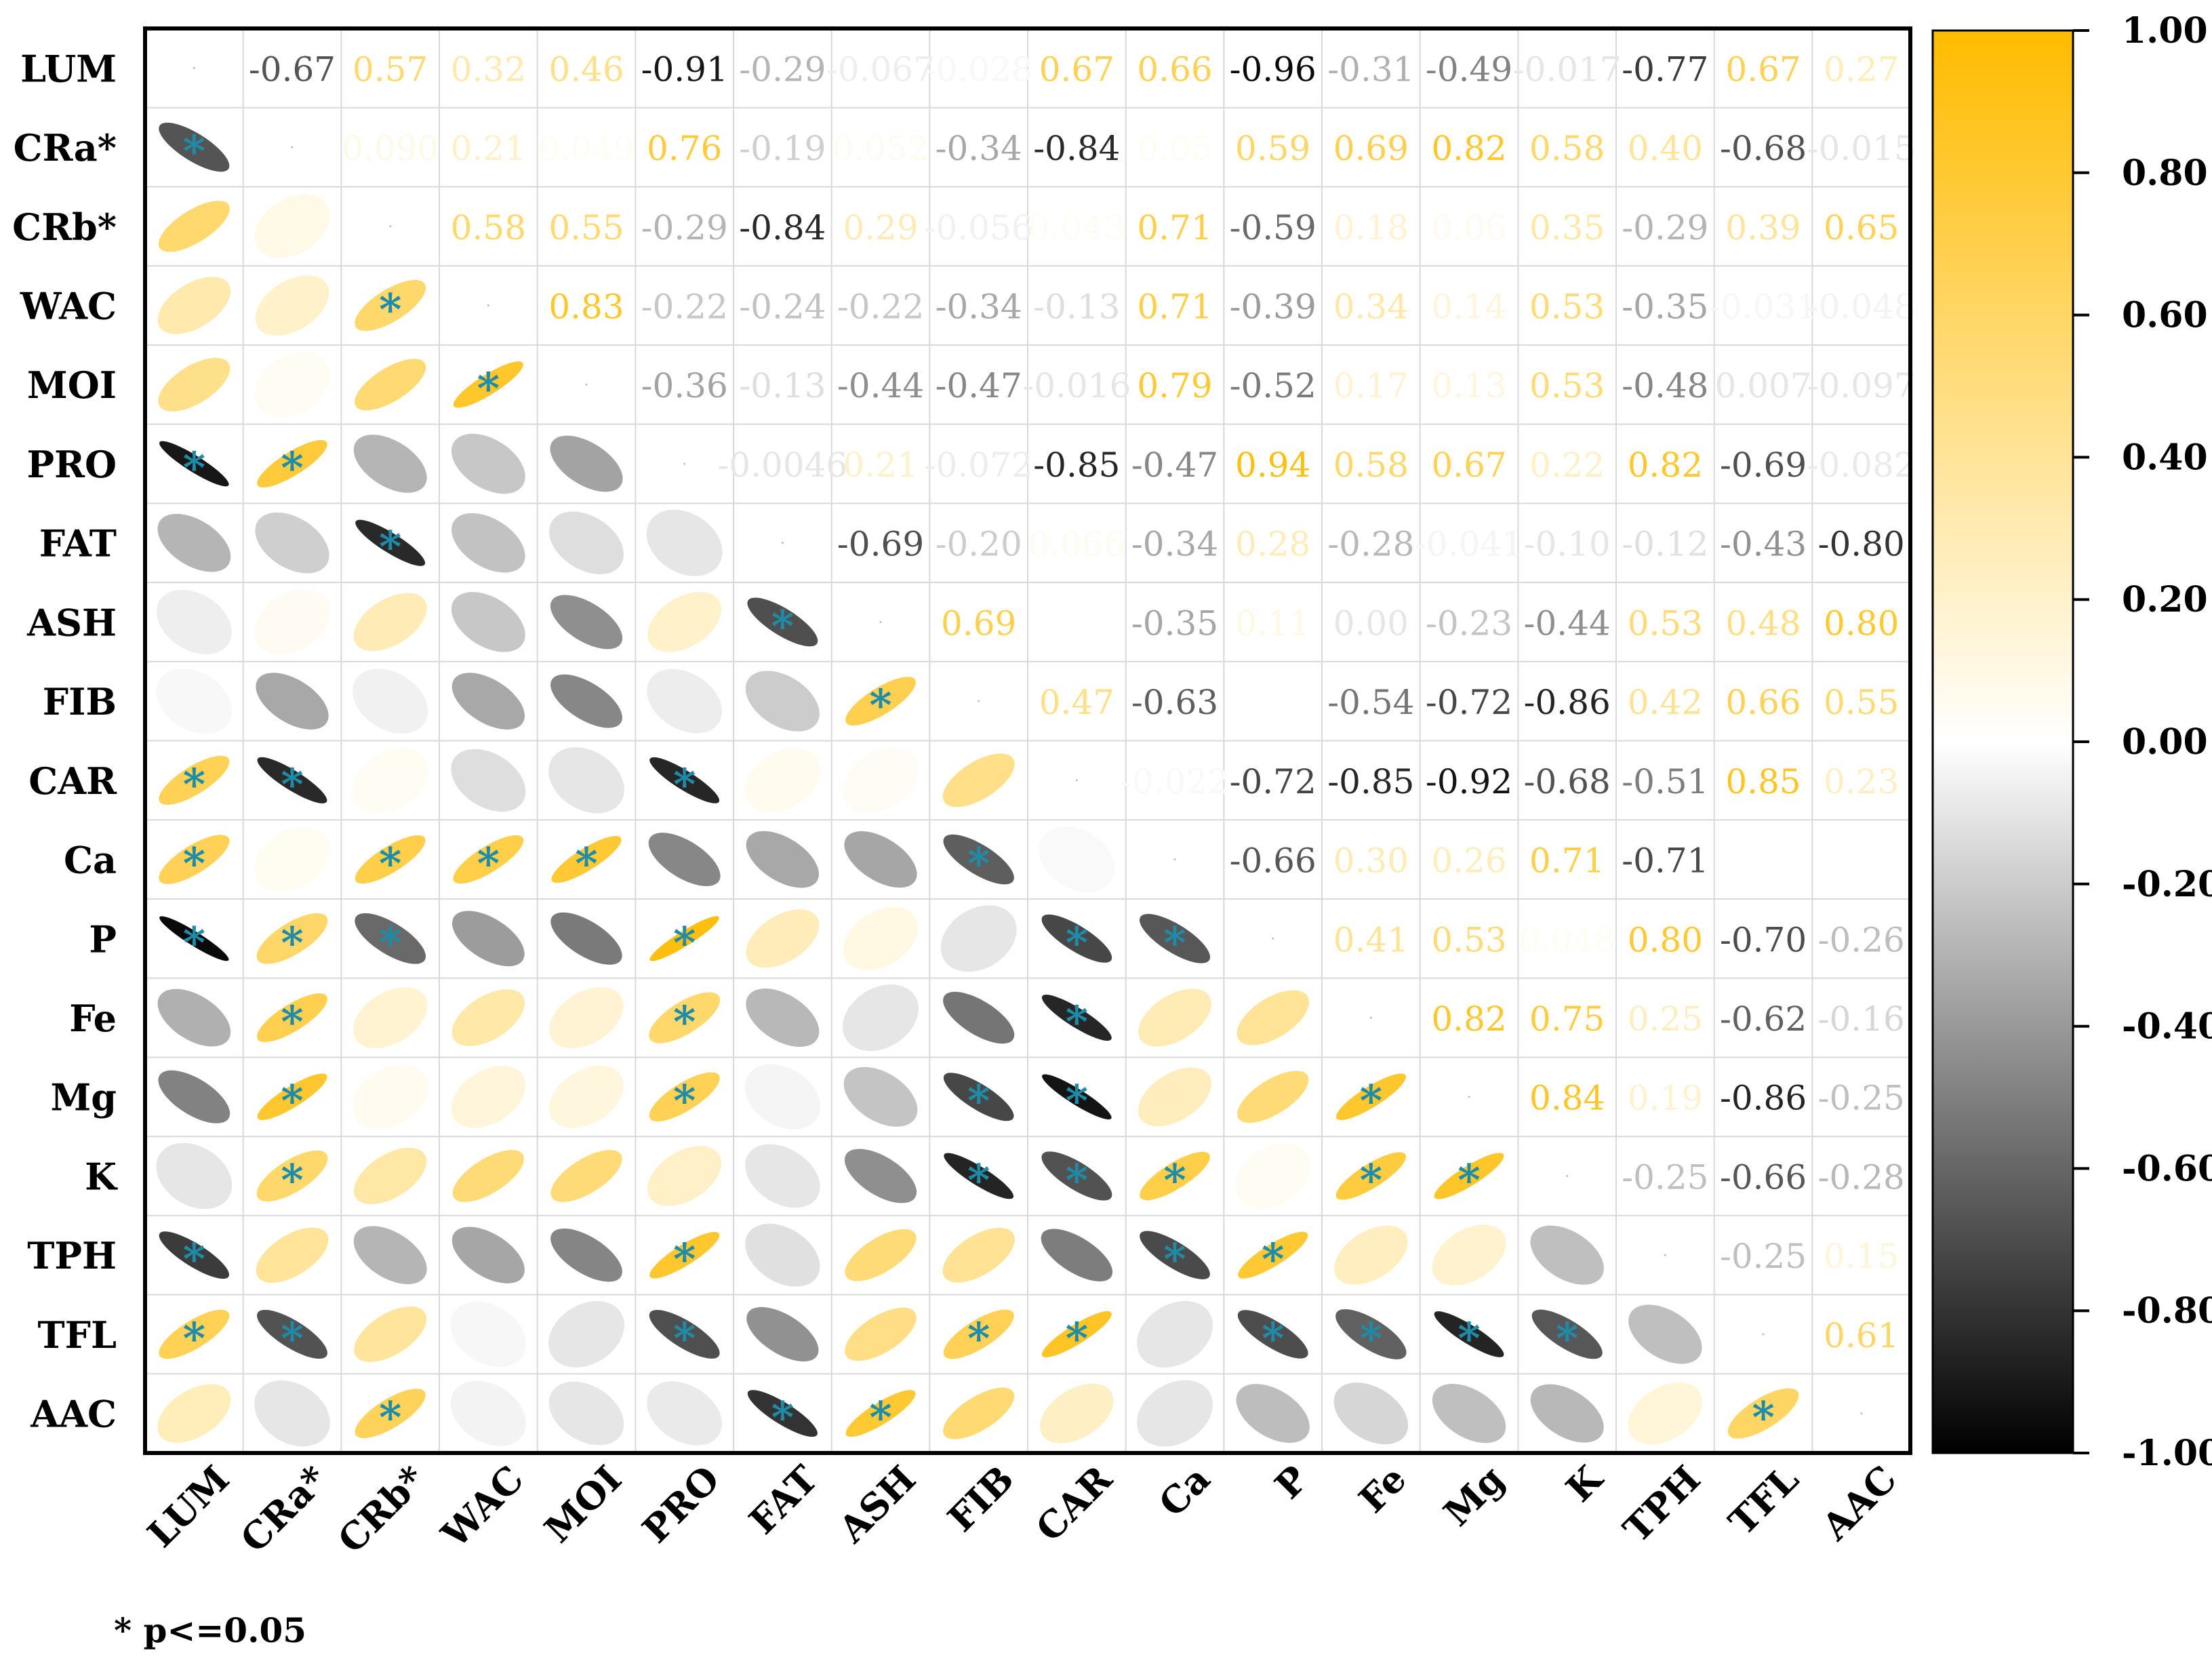 The image size is (2212, 1672). What do you see at coordinates (1272, 148) in the screenshot?
I see `coef-label: 0.59` at bounding box center [1272, 148].